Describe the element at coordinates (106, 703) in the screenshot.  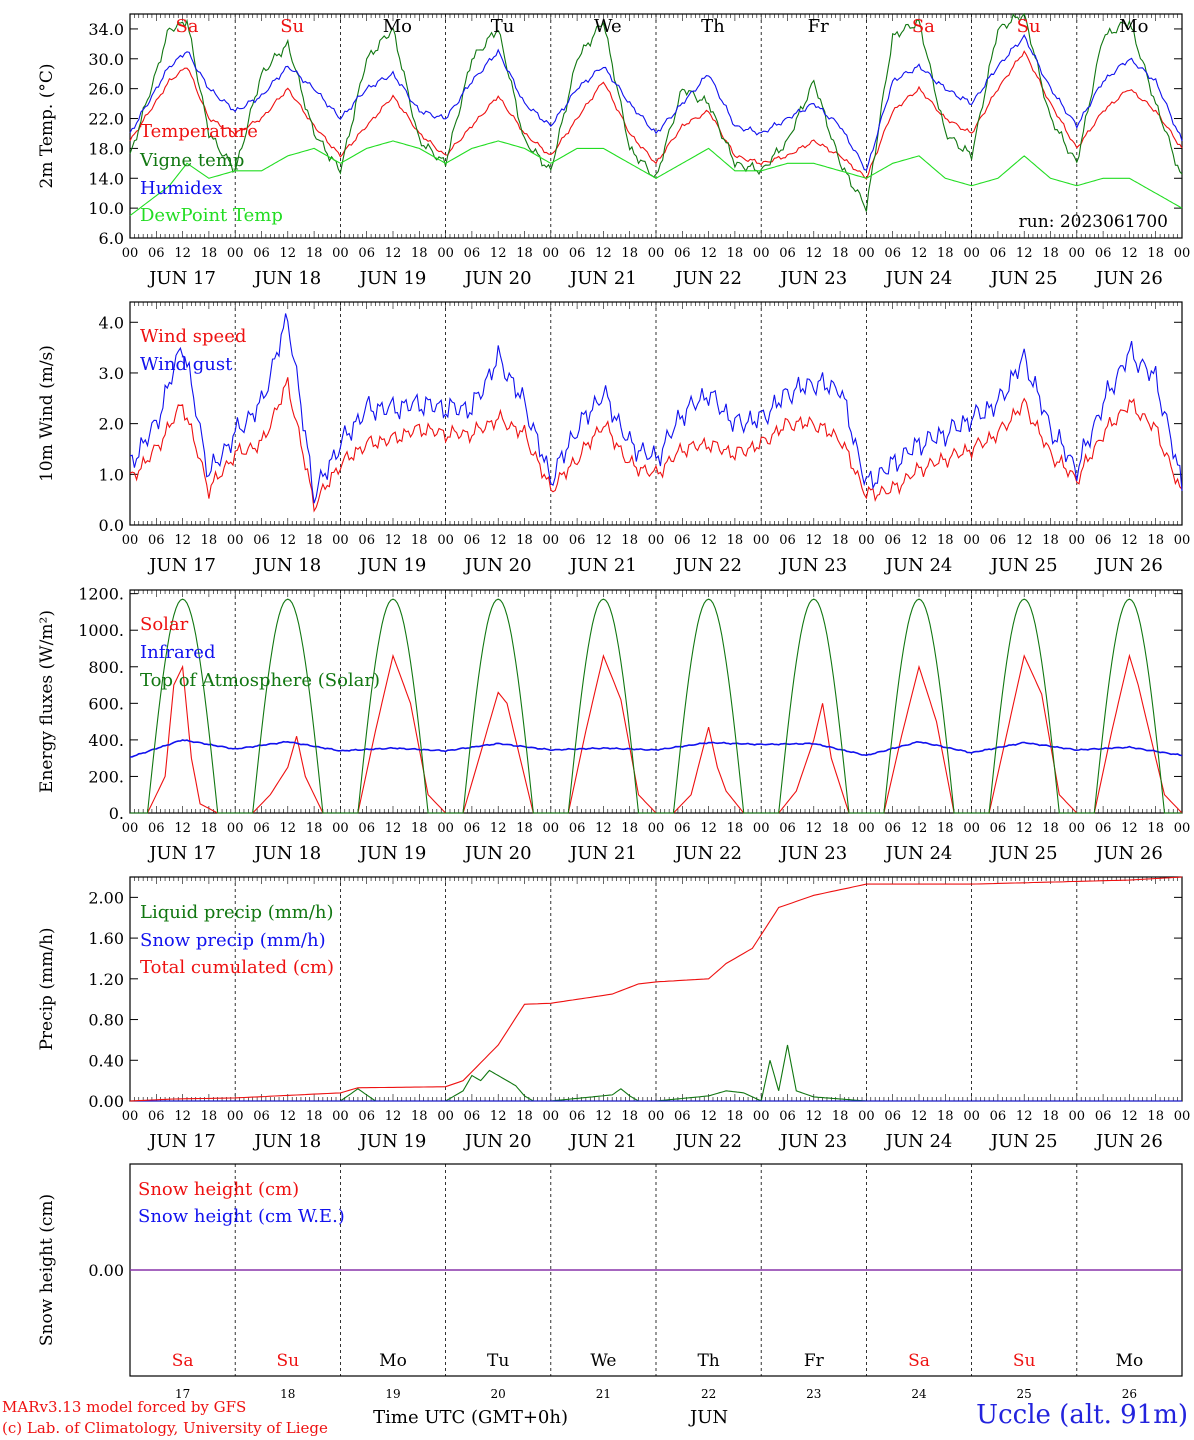
I see `y-tick-label: 600.` at that location.